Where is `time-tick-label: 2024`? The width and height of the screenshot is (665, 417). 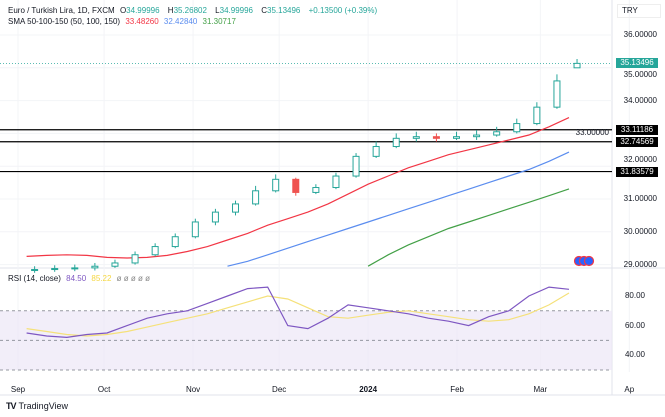
time-tick-label: 2024 is located at coordinates (368, 389).